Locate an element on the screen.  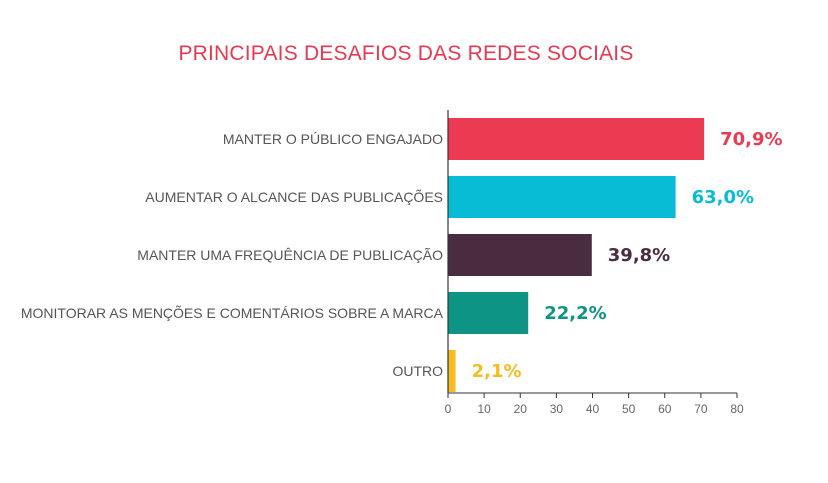
x-tick-label: 10 is located at coordinates (484, 409).